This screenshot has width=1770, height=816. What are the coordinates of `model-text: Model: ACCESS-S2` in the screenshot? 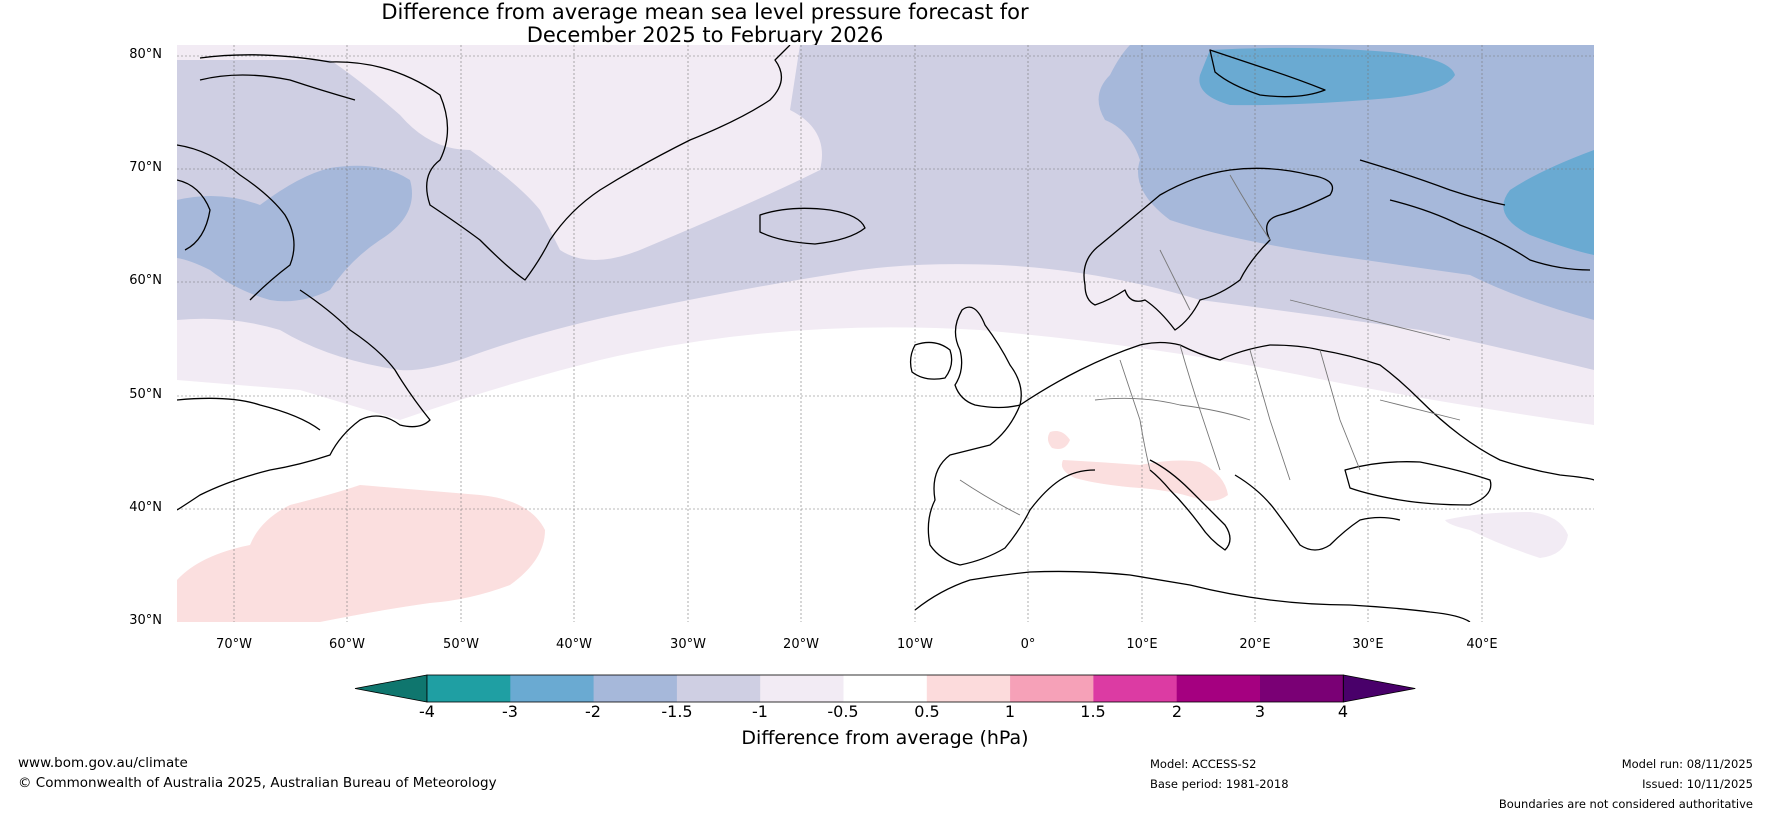 It's located at (1203, 764).